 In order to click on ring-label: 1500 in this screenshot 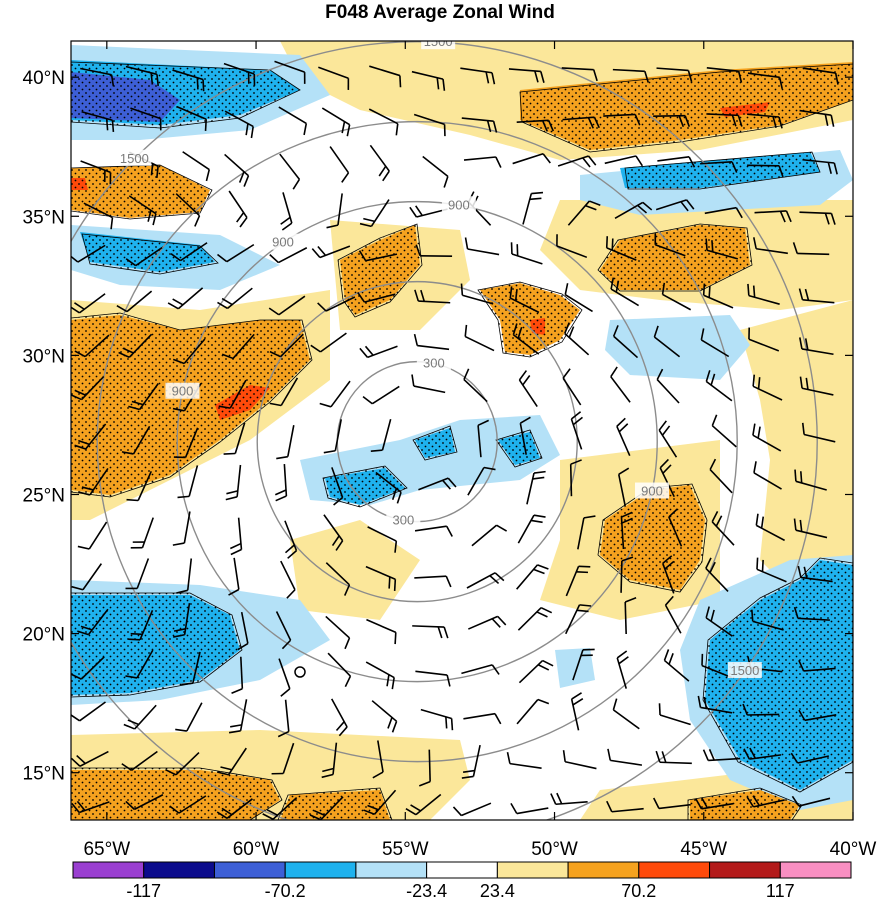, I will do `click(41, 304)`.